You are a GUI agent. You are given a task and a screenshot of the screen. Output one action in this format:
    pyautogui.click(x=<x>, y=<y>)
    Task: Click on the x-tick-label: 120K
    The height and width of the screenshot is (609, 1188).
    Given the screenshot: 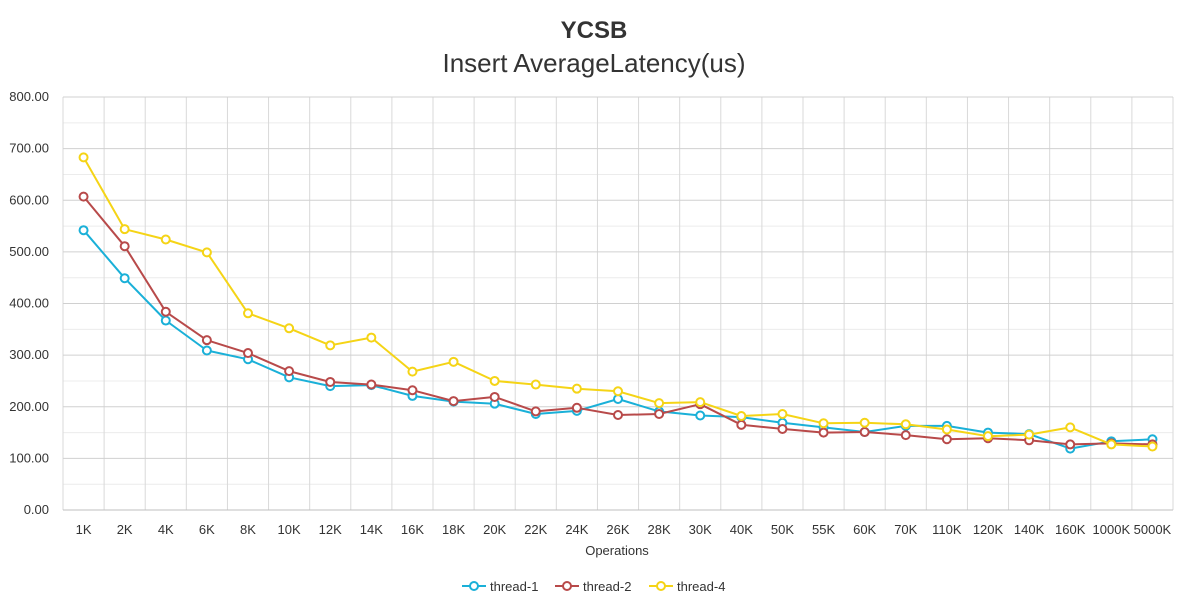 What is the action you would take?
    pyautogui.click(x=988, y=529)
    